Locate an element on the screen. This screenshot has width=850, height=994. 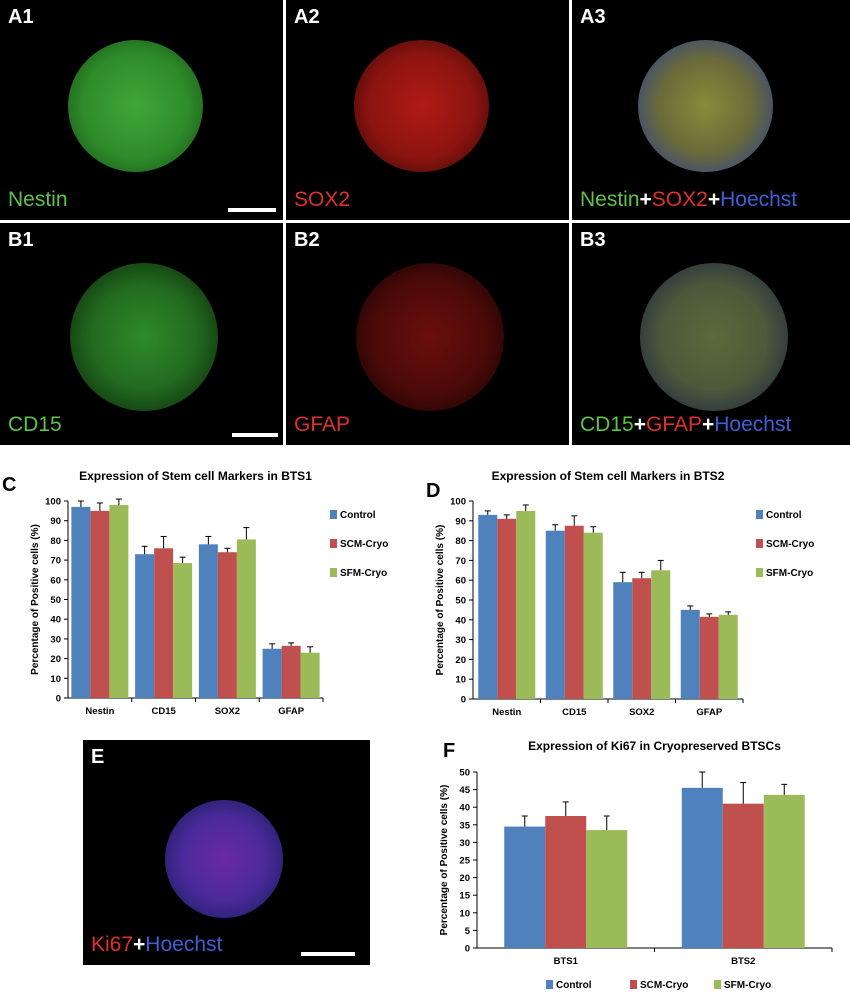
panel-e: E Ki67+Hoechst is located at coordinates (226, 852).